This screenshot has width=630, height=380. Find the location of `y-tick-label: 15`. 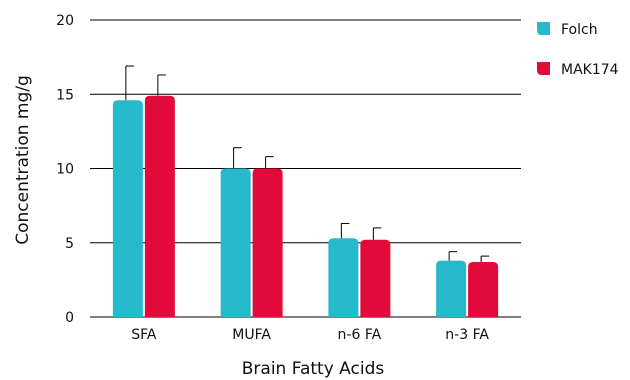

y-tick-label: 15 is located at coordinates (65, 95).